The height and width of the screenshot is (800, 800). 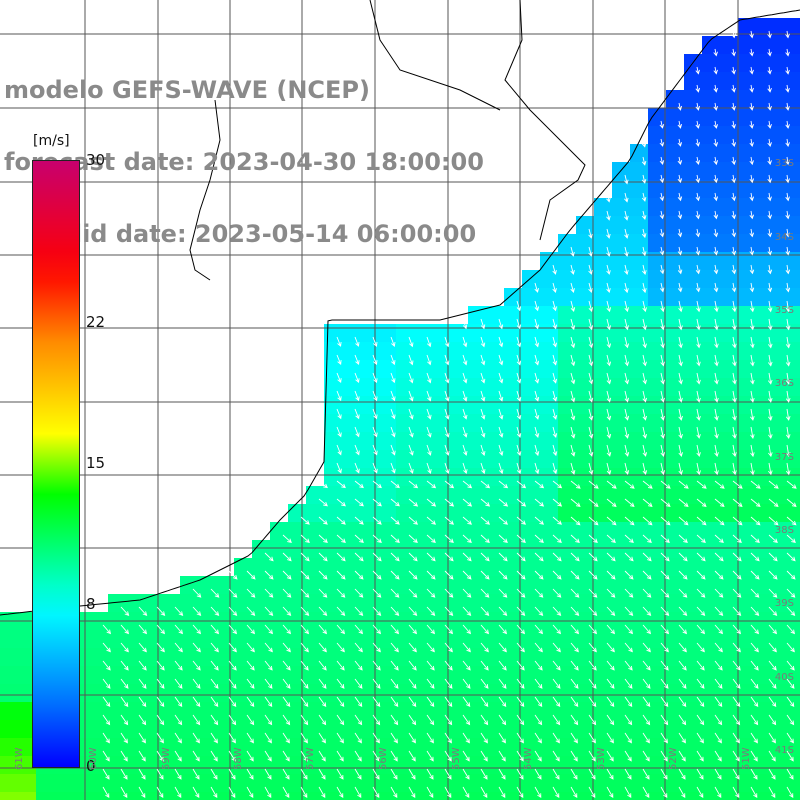 What do you see at coordinates (528, 758) in the screenshot?
I see `longitude-label: 54W` at bounding box center [528, 758].